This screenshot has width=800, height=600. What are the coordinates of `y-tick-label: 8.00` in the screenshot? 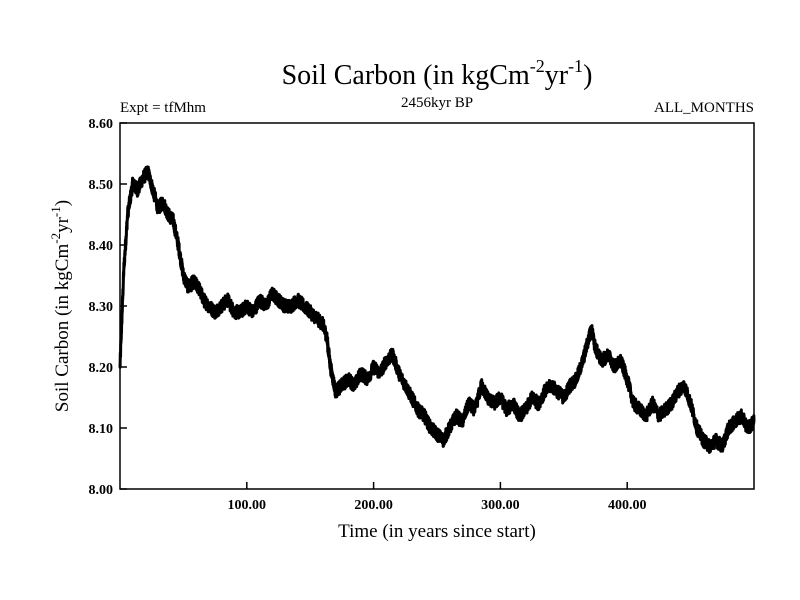 It's located at (101, 490).